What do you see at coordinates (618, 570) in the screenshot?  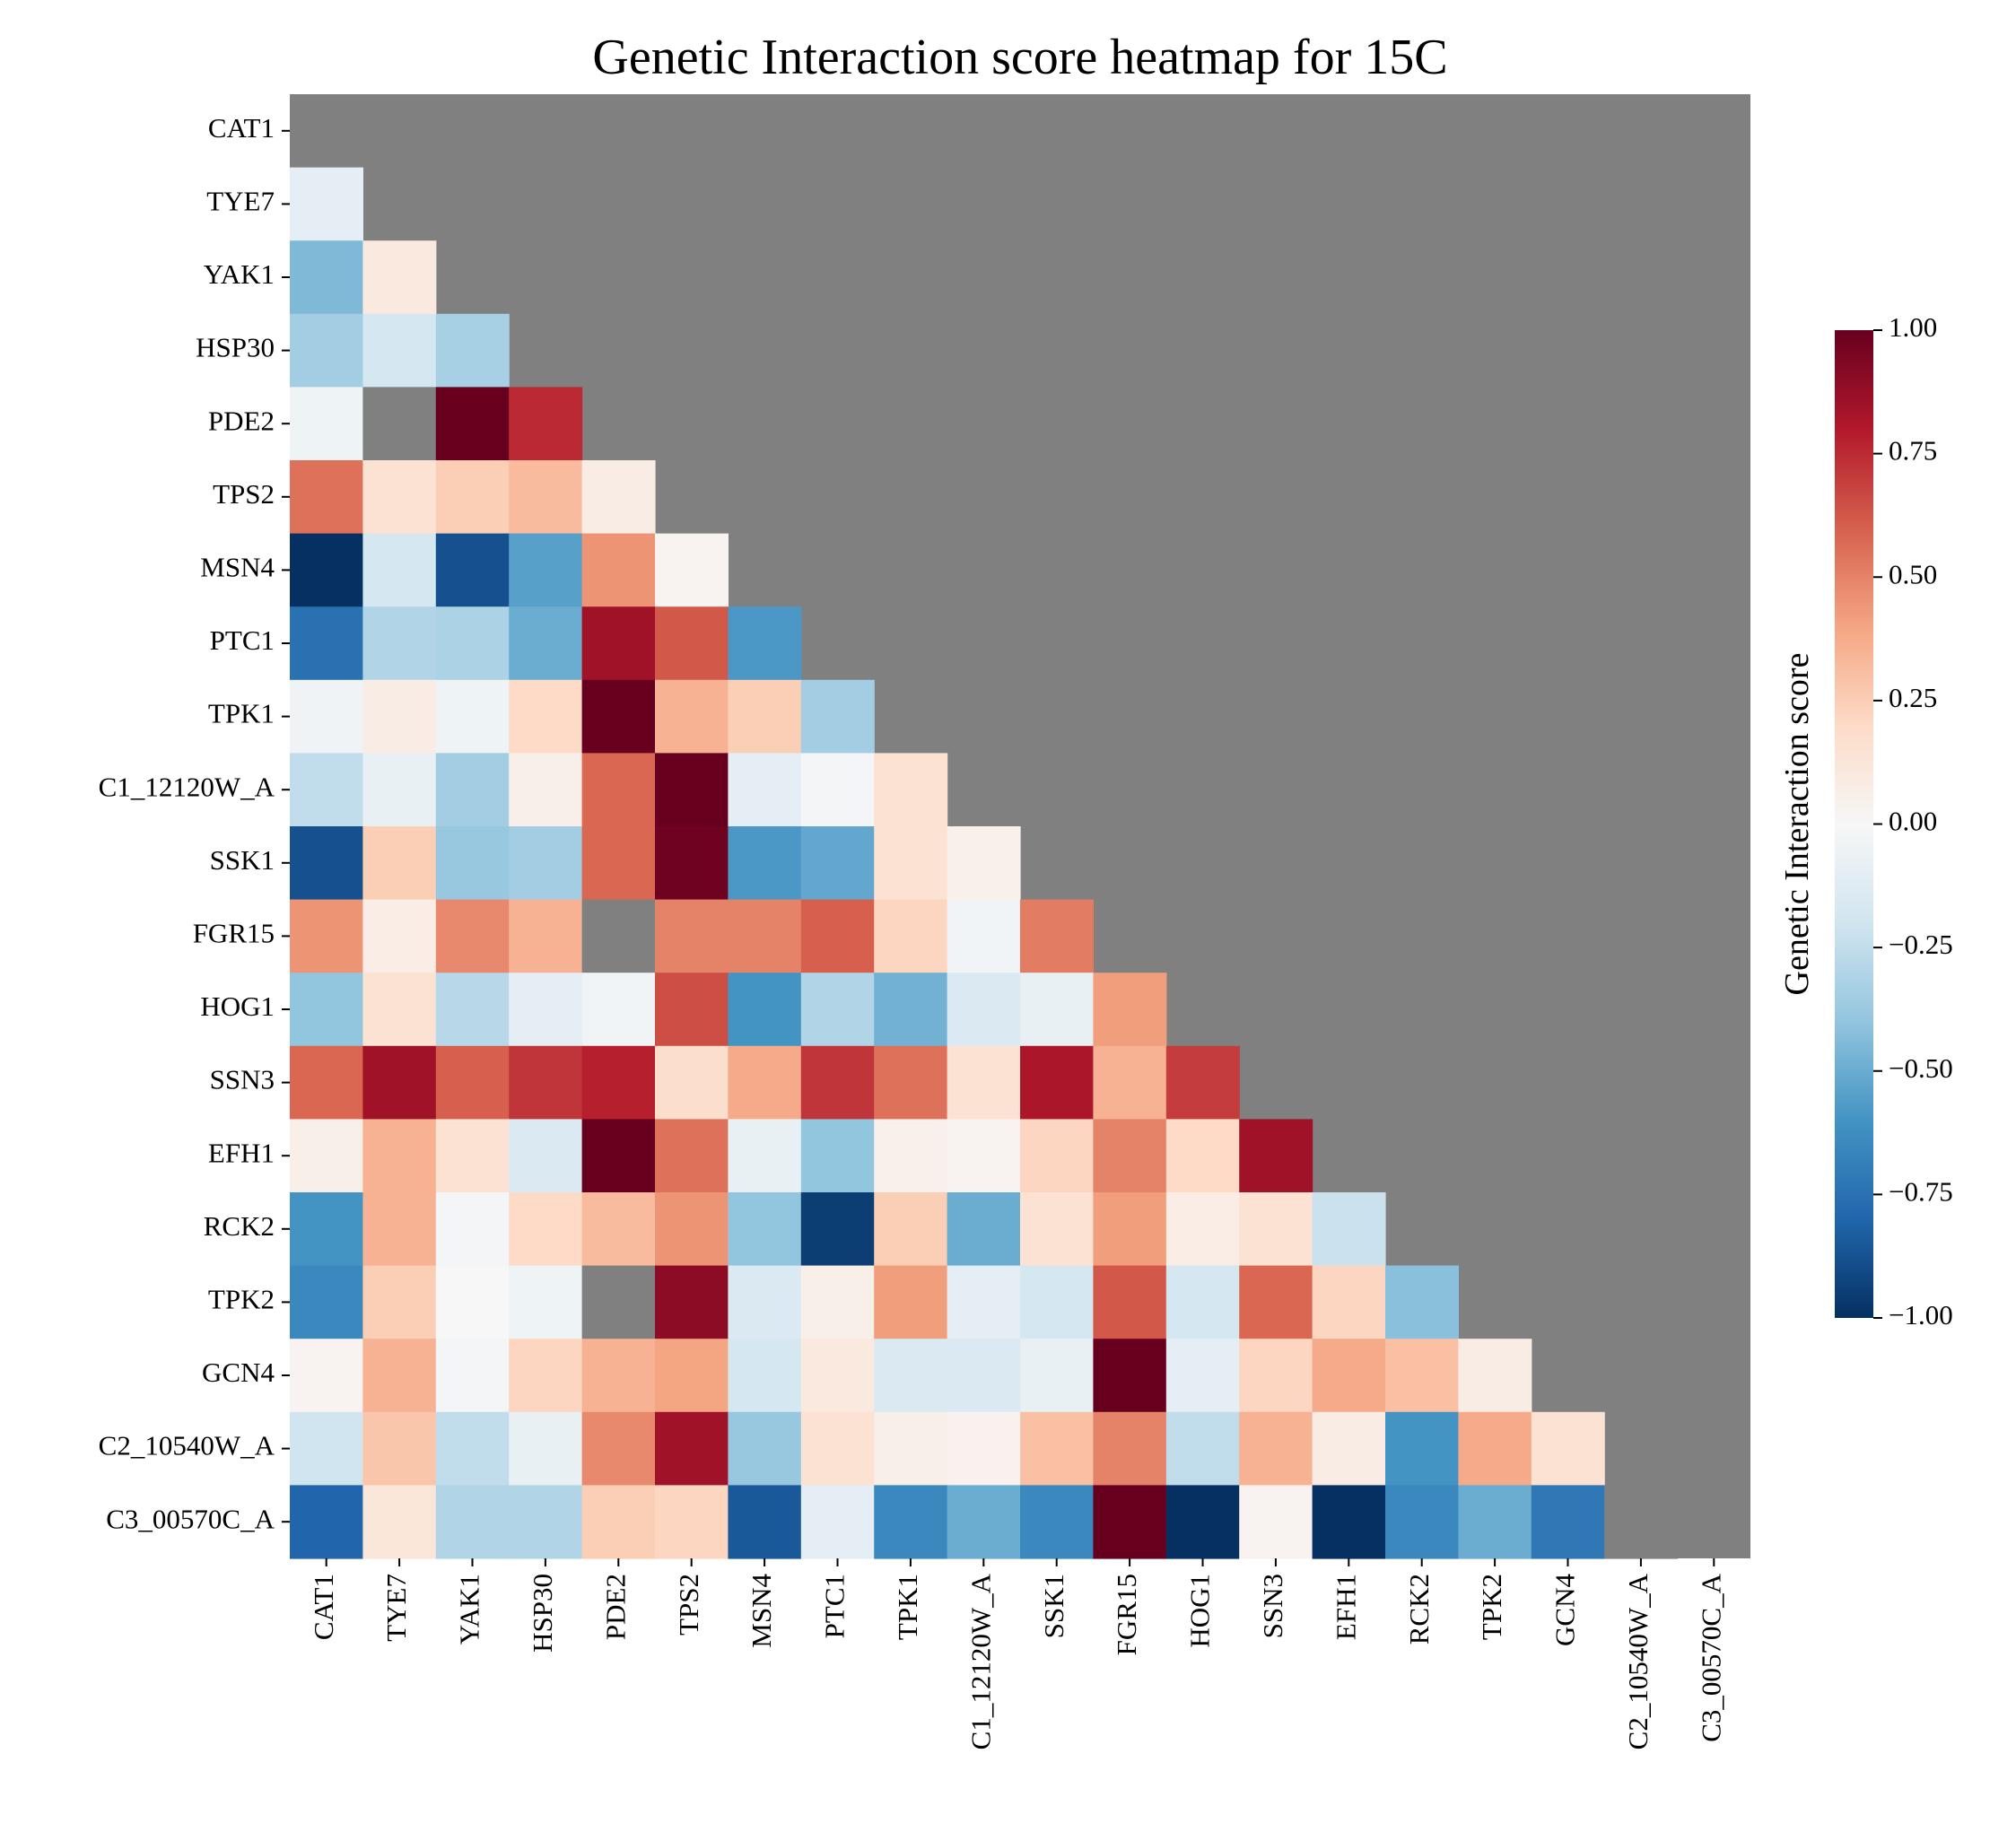 I see `heatmap-cell-MSN4-PDE2` at bounding box center [618, 570].